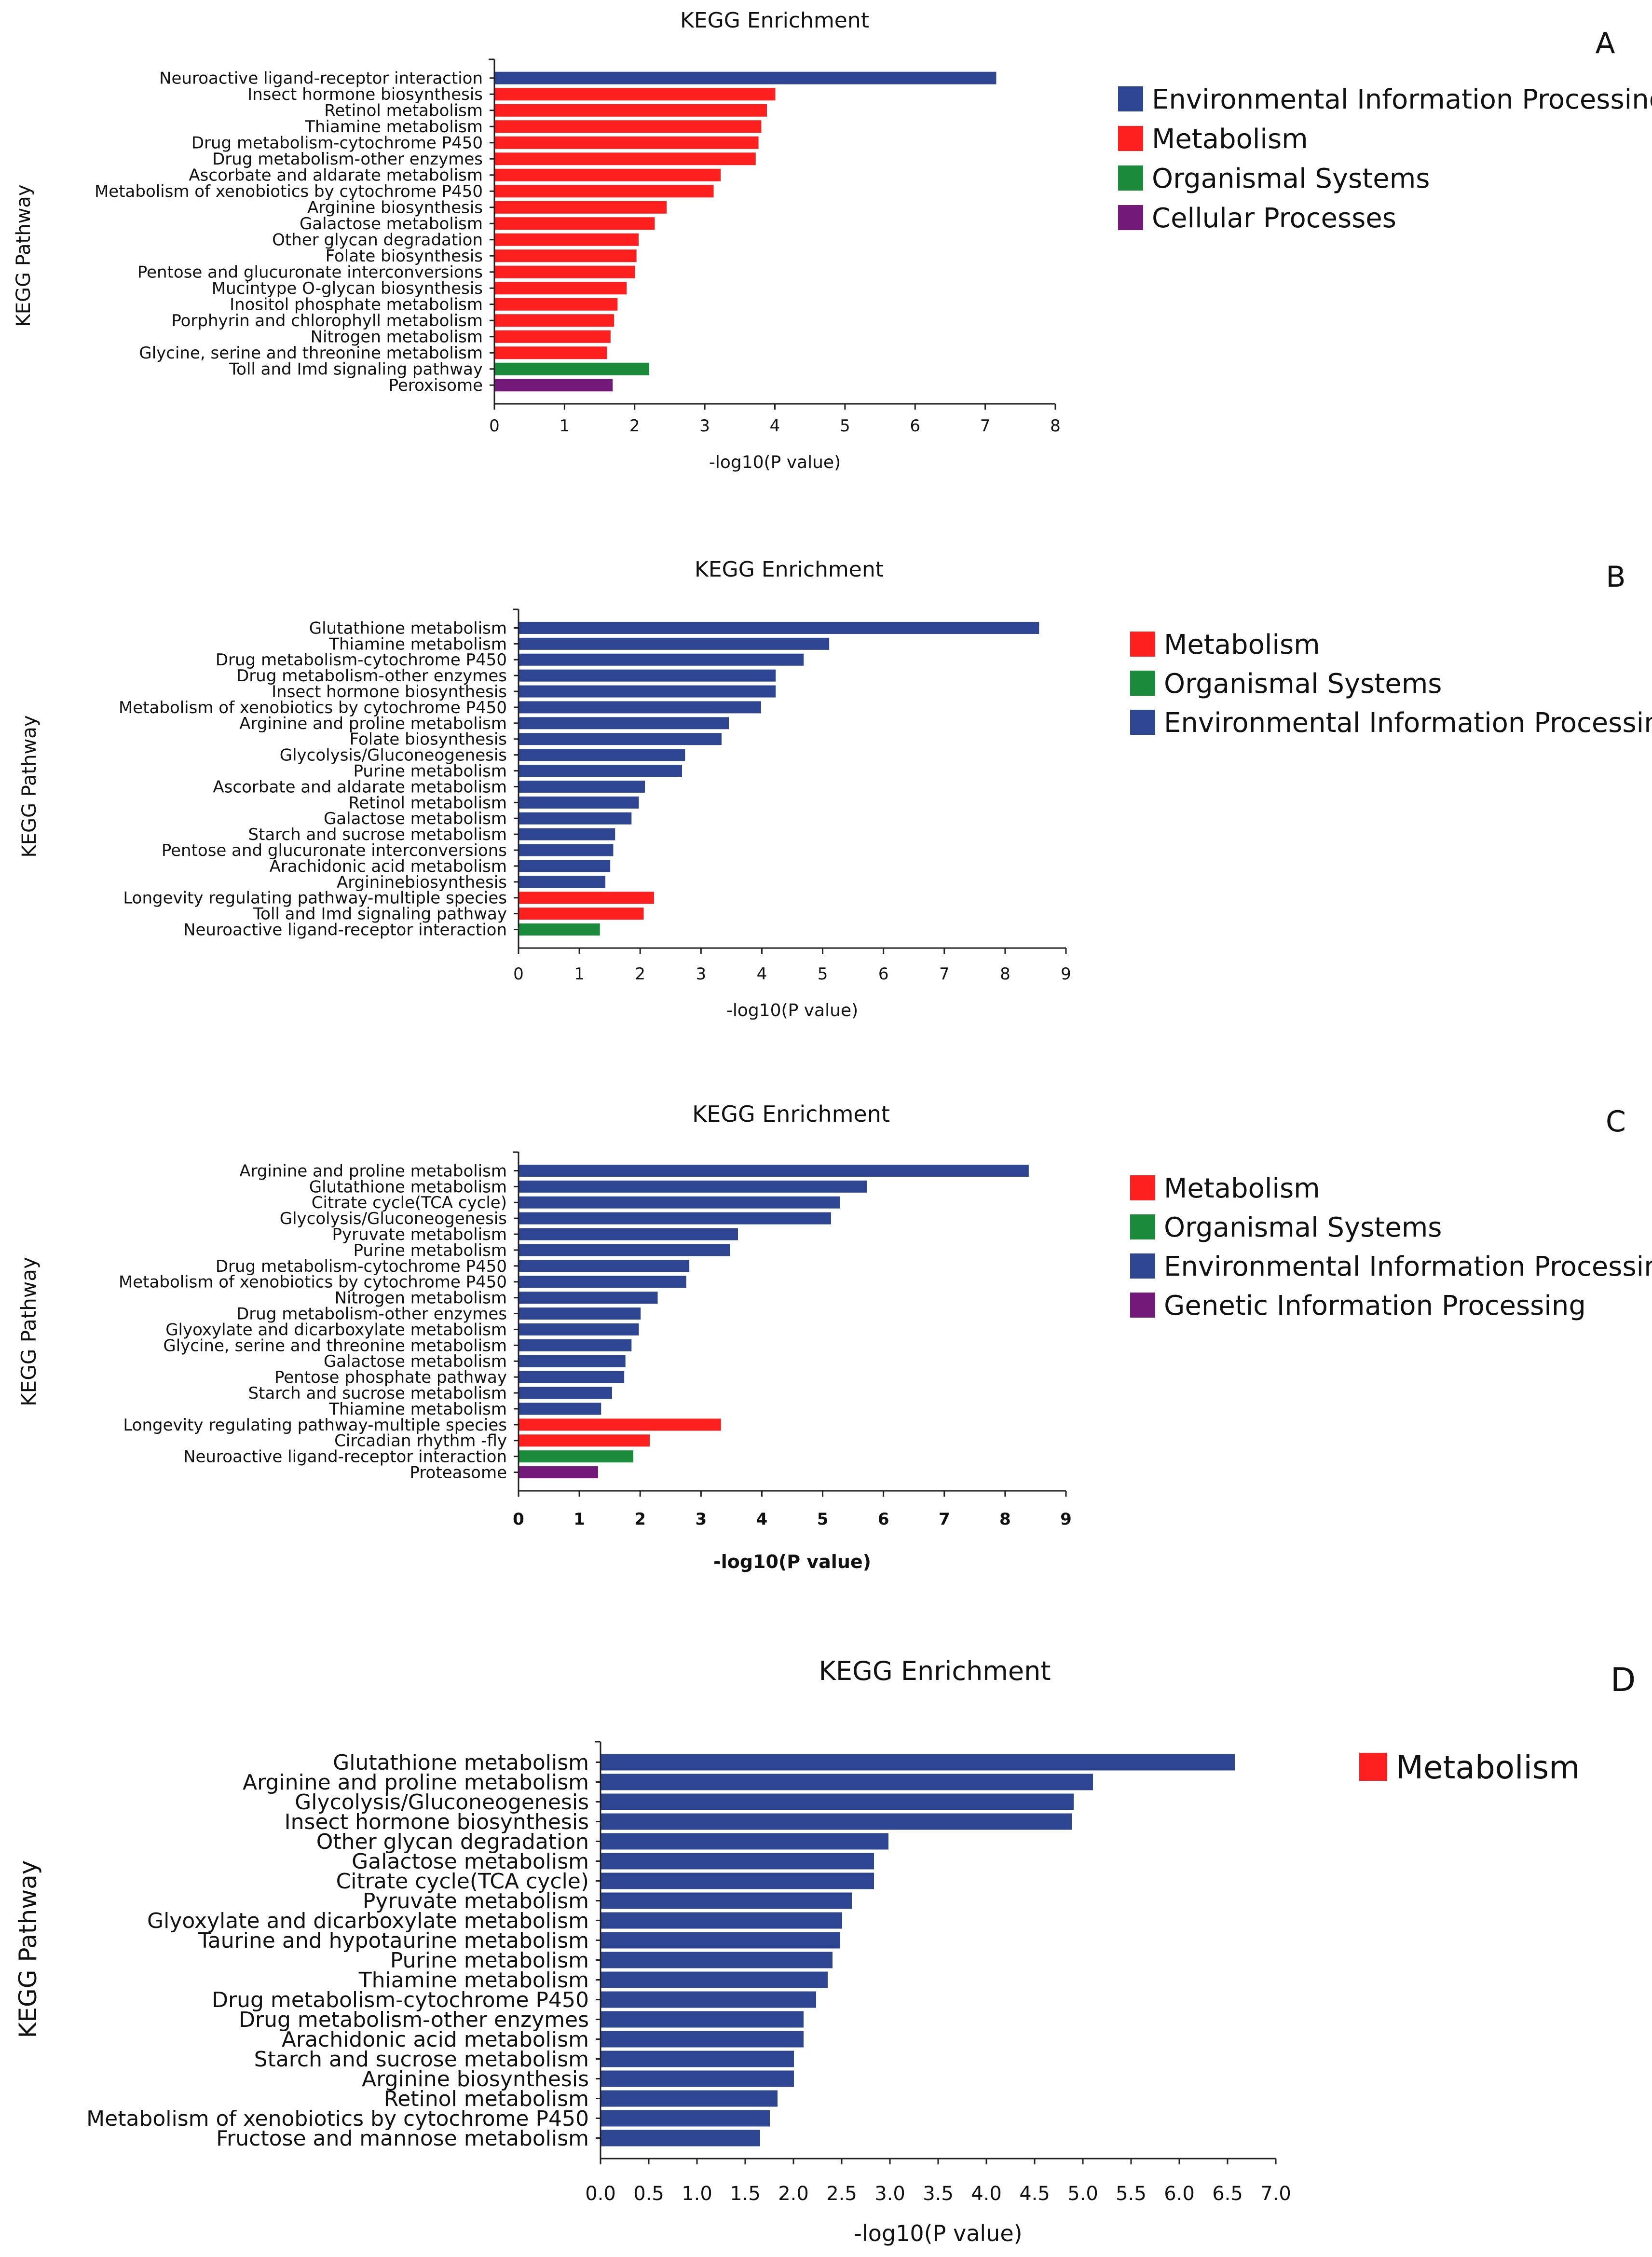 The width and height of the screenshot is (1652, 2257). What do you see at coordinates (775, 20) in the screenshot?
I see `chart-title-a: KEGG Enrichment` at bounding box center [775, 20].